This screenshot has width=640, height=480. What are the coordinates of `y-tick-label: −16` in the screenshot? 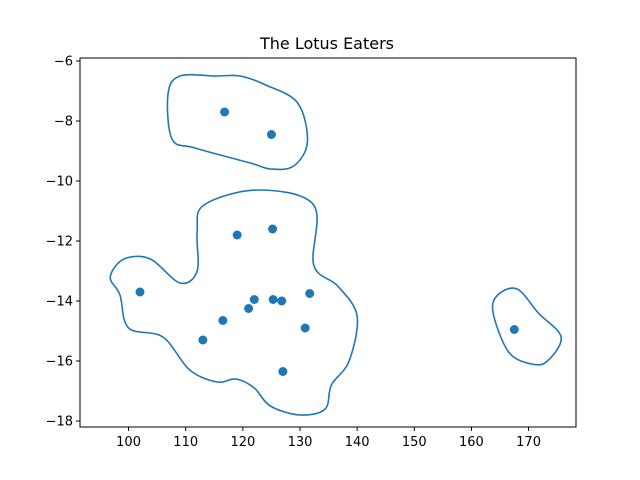 It's located at (59, 362).